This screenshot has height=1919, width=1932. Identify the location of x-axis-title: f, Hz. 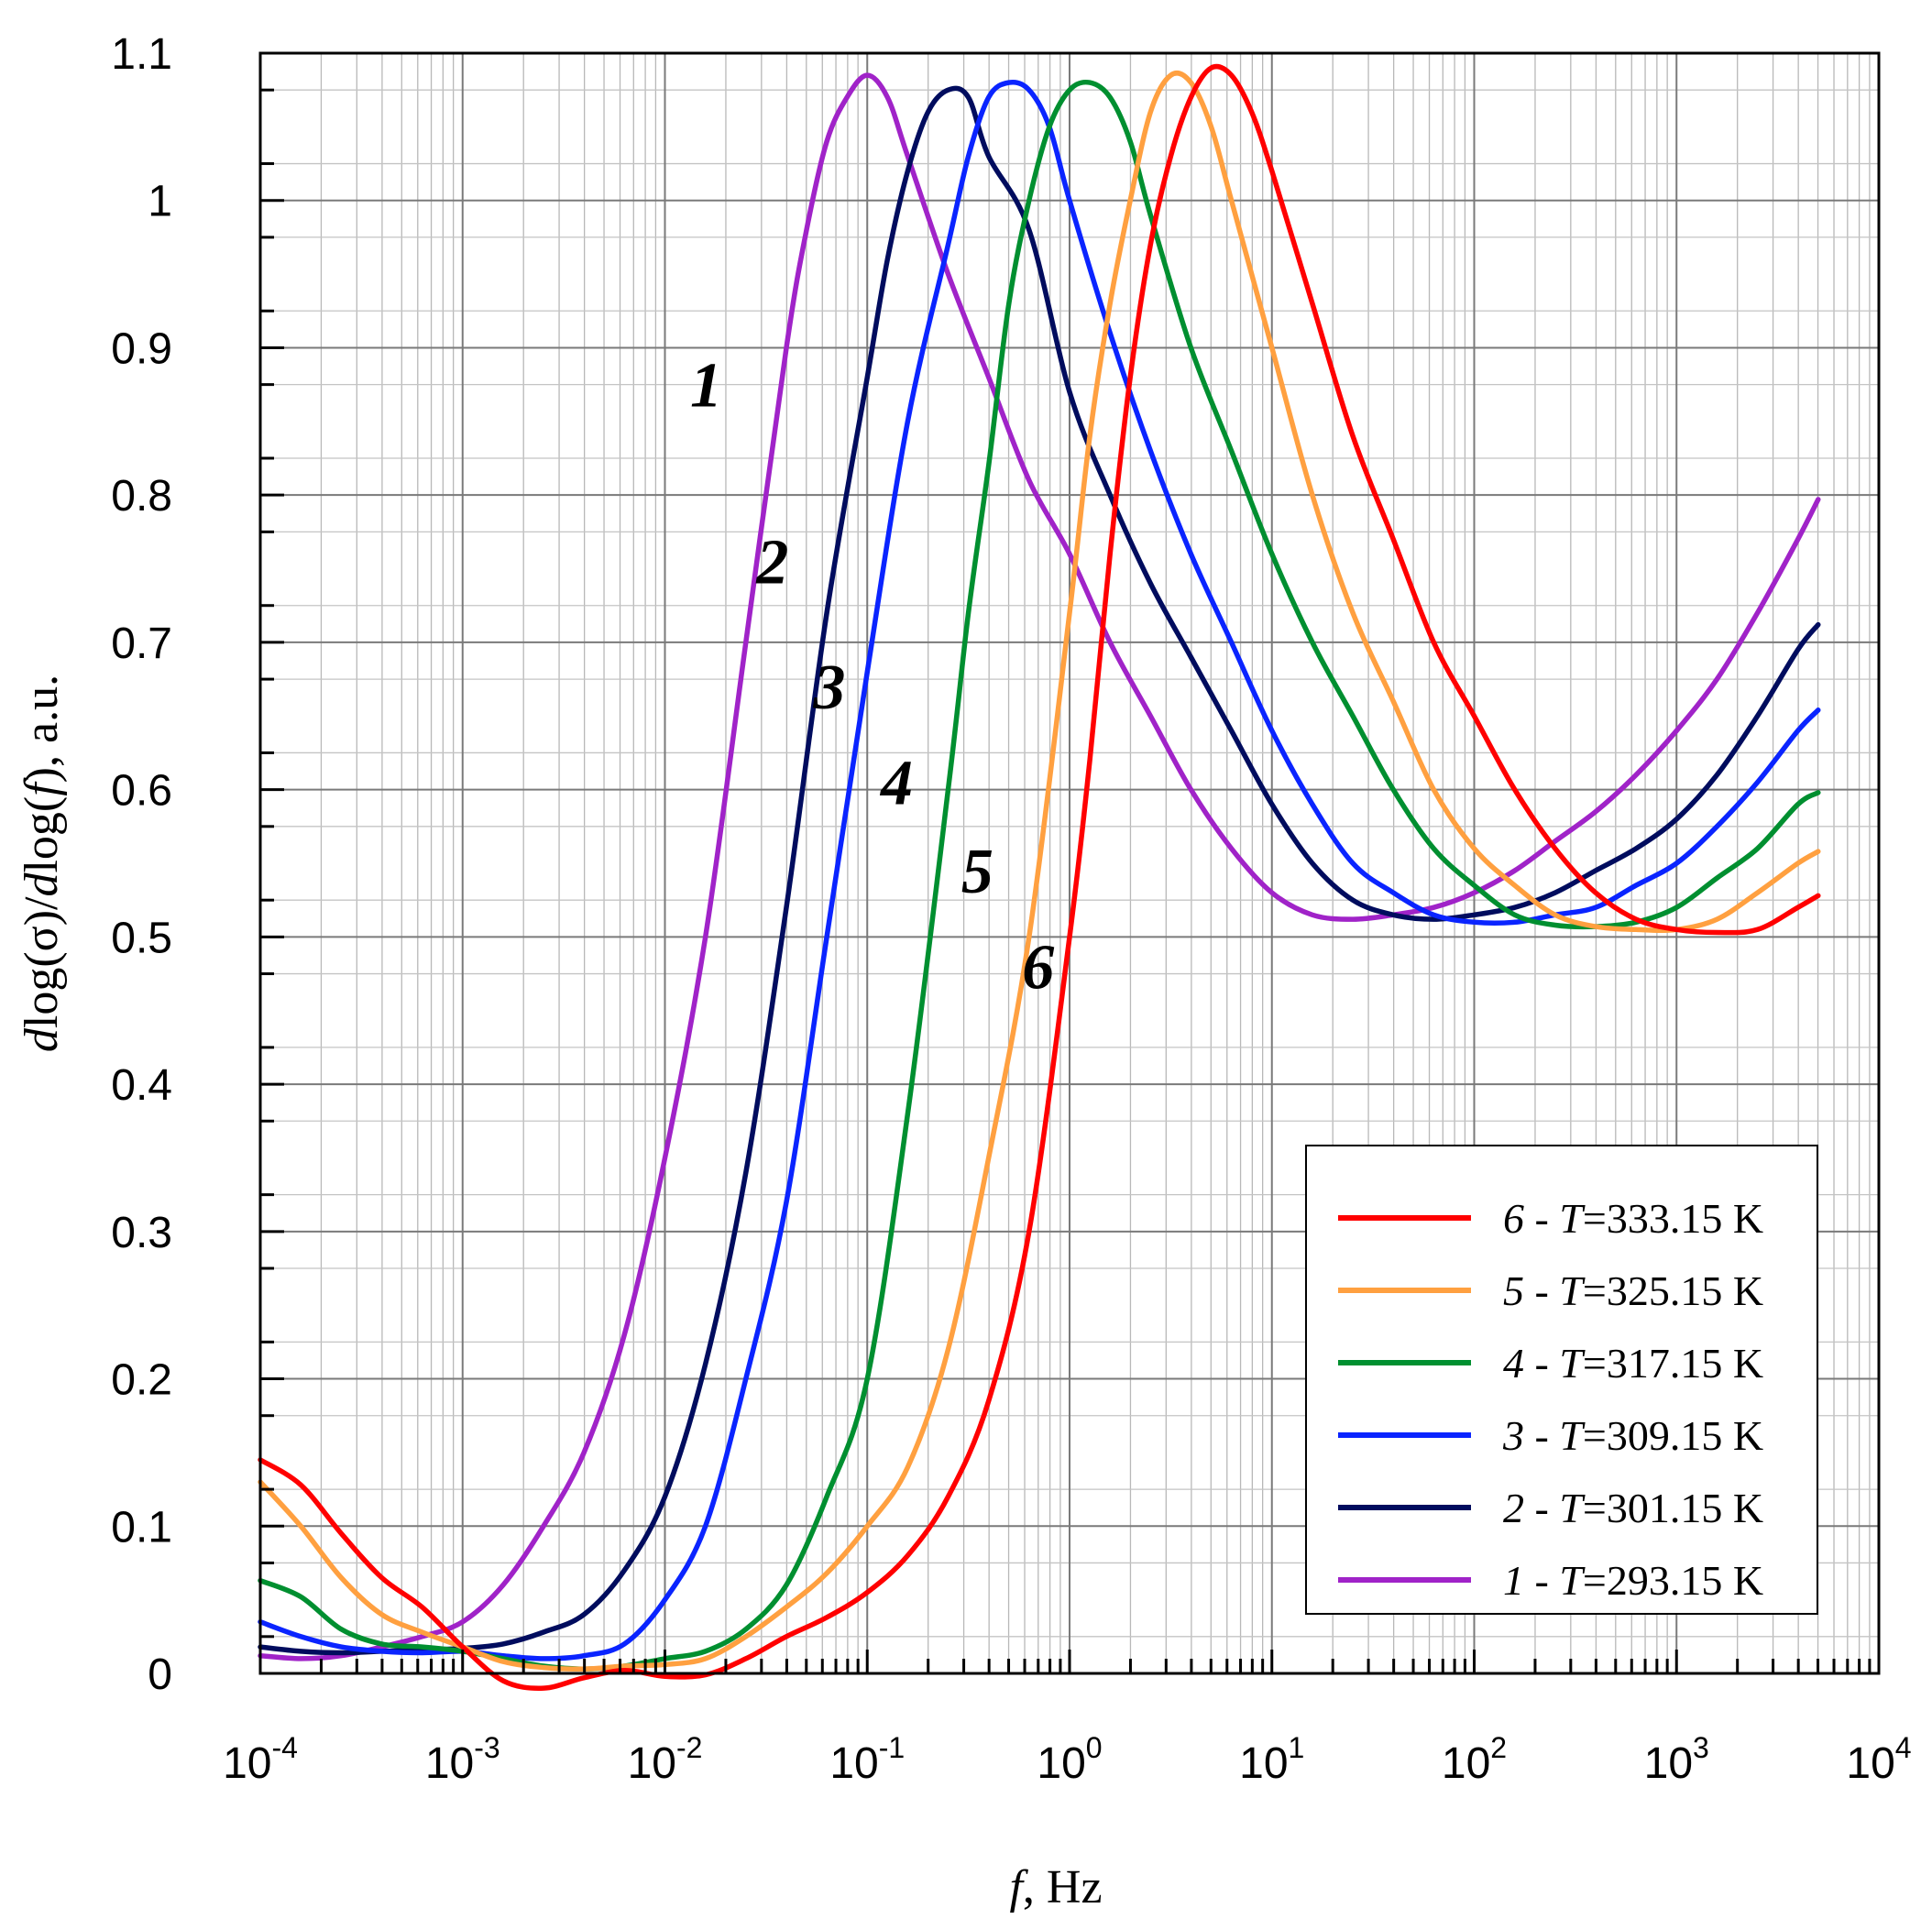
(1055, 1887).